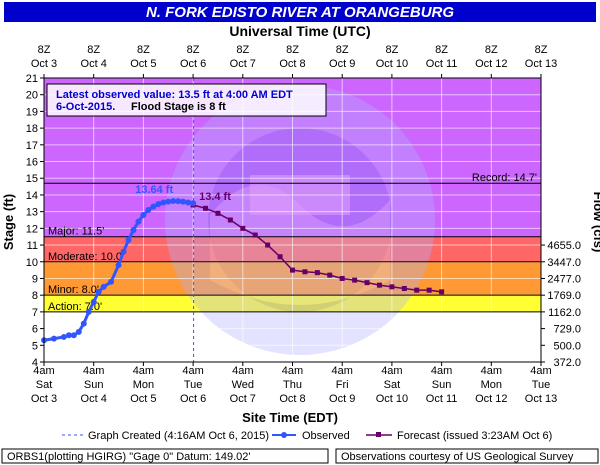  What do you see at coordinates (567, 363) in the screenshot?
I see `flow-tick-label: 372.0` at bounding box center [567, 363].